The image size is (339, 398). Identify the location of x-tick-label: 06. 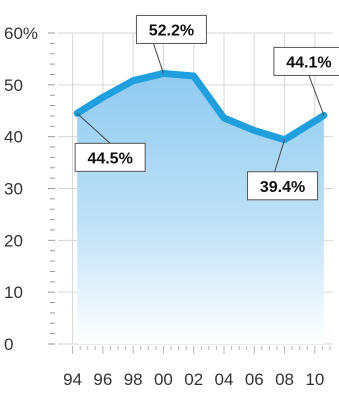
(254, 379).